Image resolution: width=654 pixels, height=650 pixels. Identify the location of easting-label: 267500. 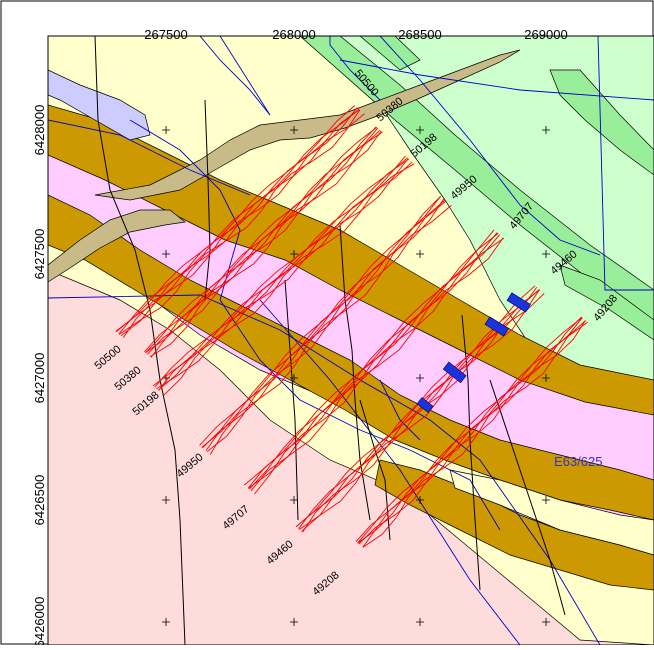
(165, 34).